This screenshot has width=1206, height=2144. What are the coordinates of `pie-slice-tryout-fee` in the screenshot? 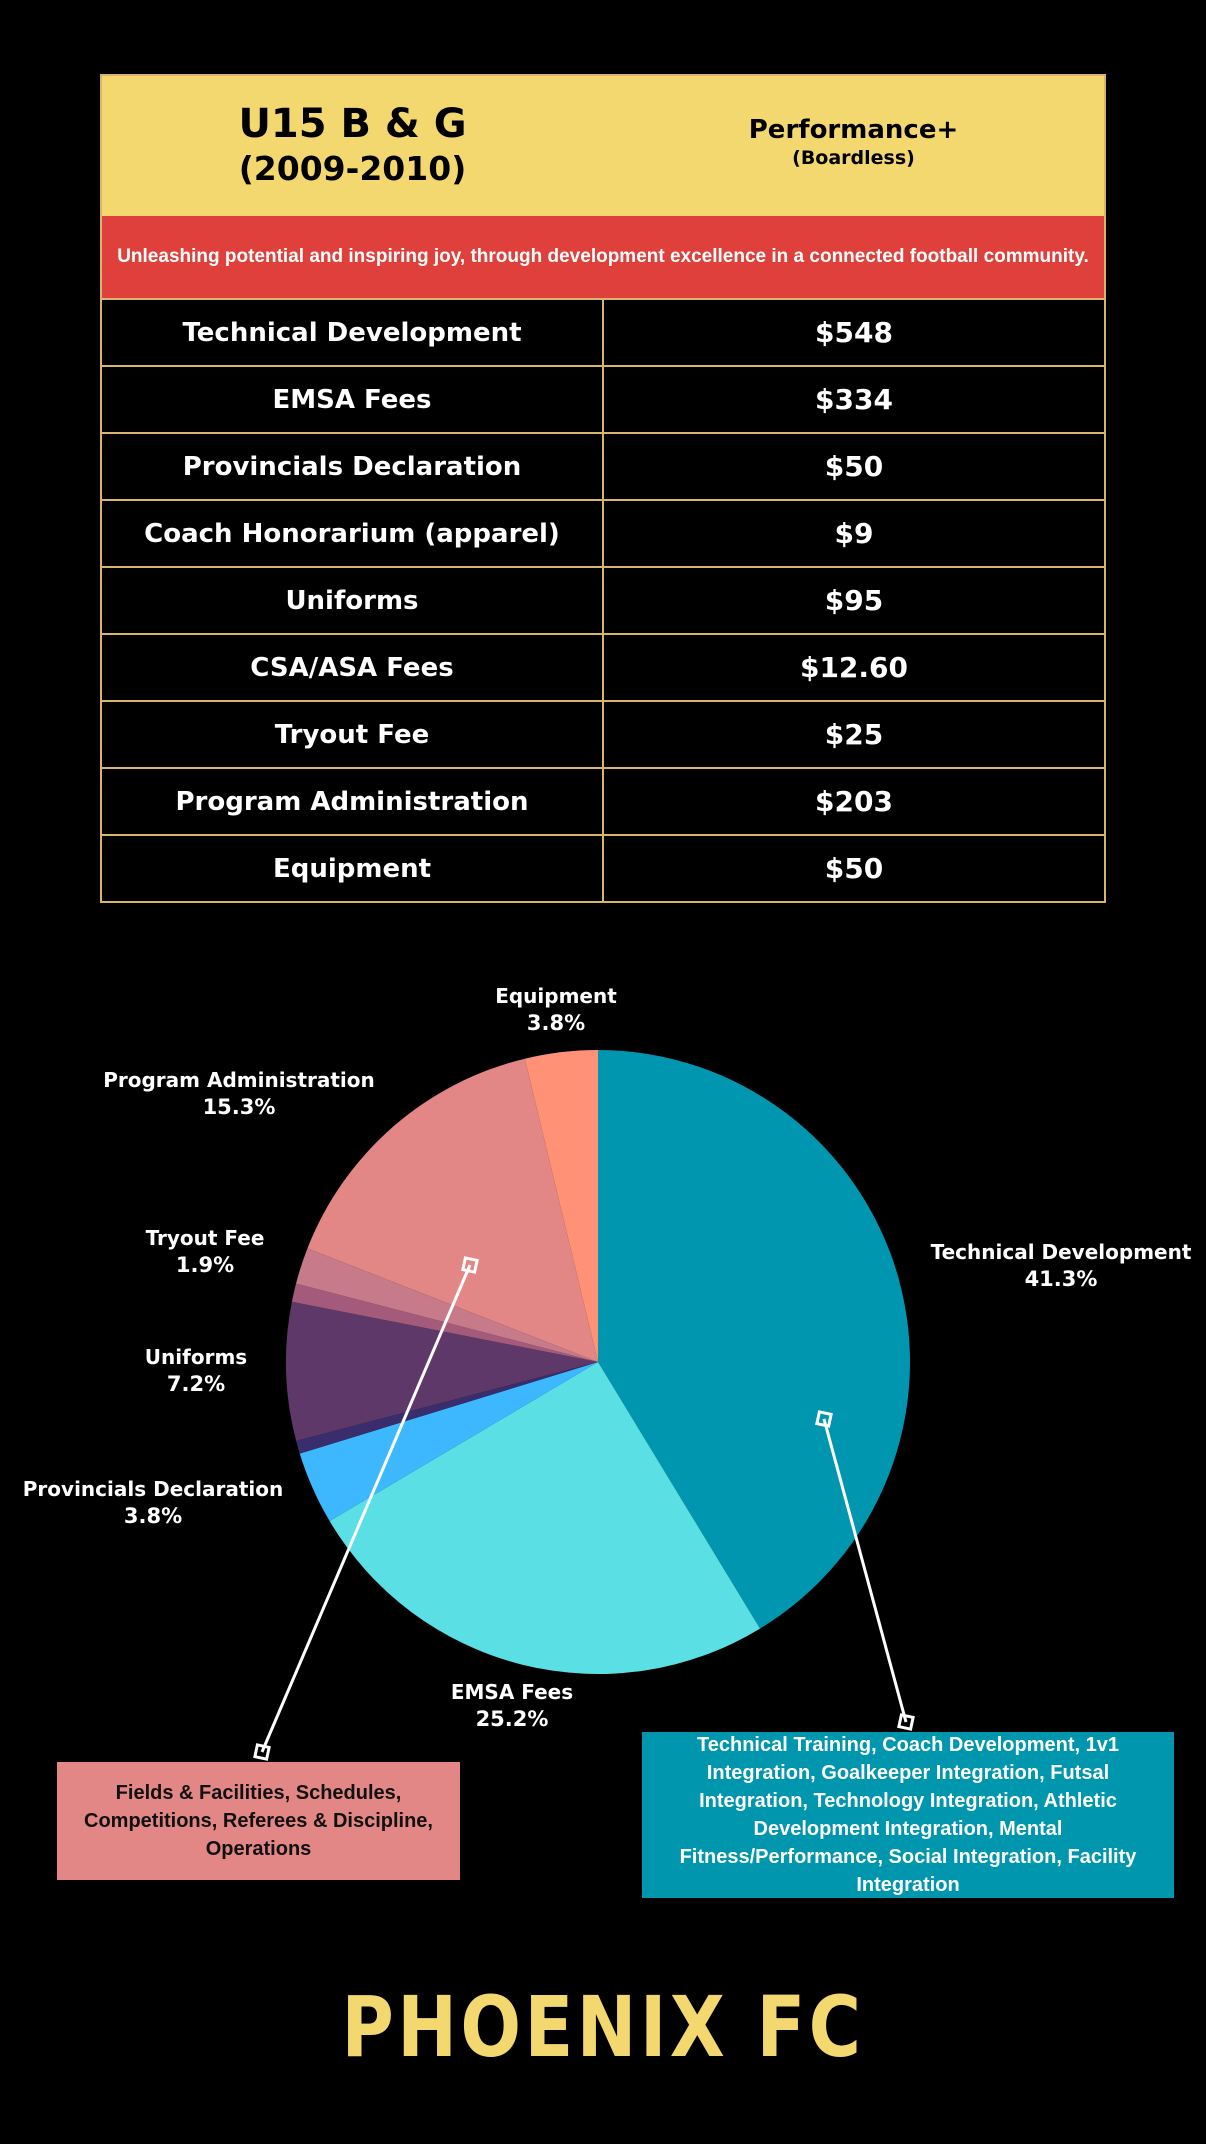 It's located at (447, 1305).